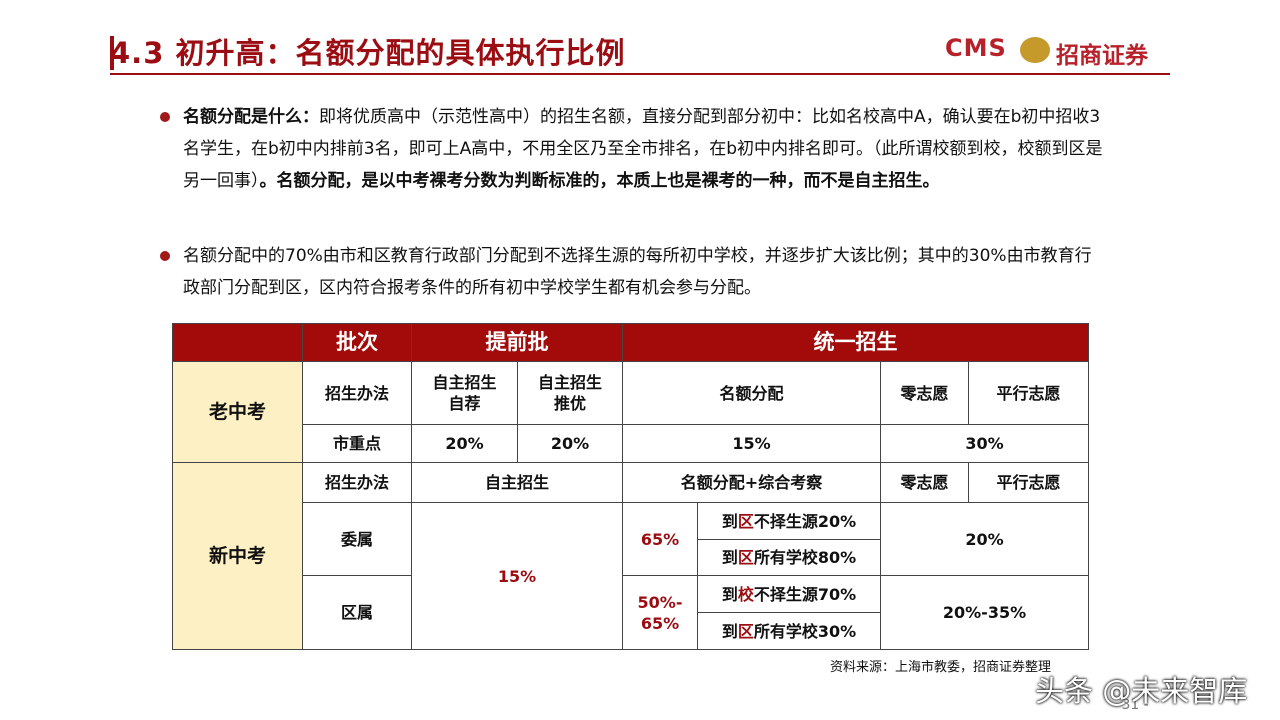 The image size is (1280, 720). What do you see at coordinates (805, 557) in the screenshot?
I see `text: 所有学校80%` at bounding box center [805, 557].